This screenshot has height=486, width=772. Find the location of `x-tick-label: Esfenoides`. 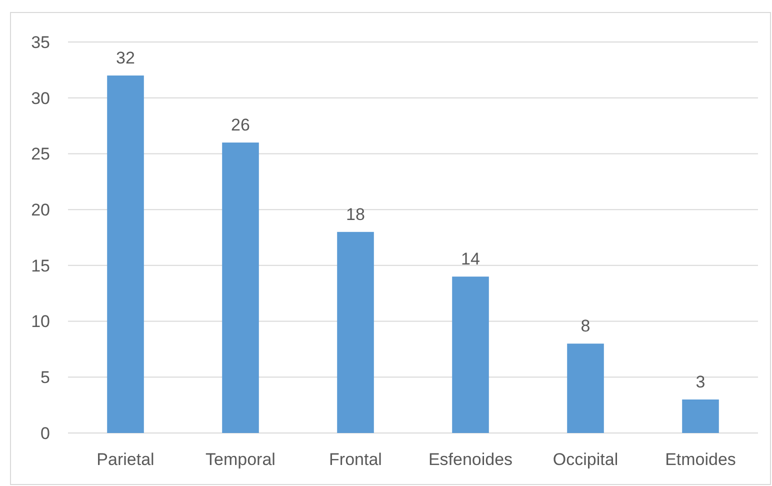

x-tick-label: Esfenoides is located at coordinates (470, 459).